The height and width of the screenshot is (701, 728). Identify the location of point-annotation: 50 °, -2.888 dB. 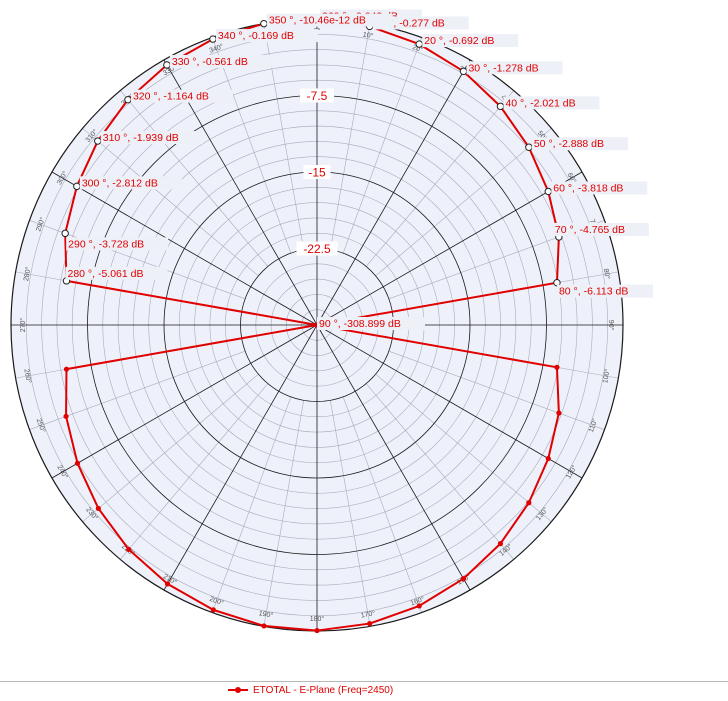
(569, 144).